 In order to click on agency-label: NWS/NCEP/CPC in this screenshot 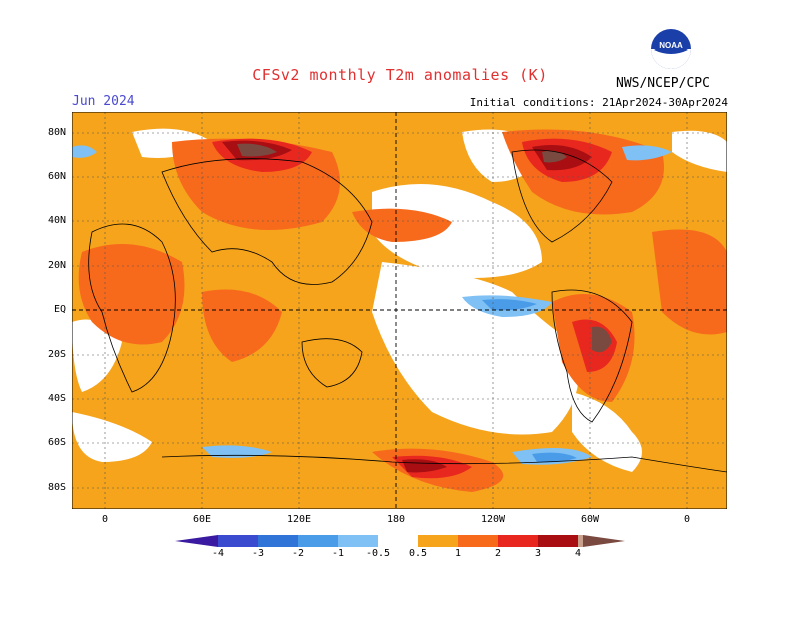, I will do `click(663, 83)`.